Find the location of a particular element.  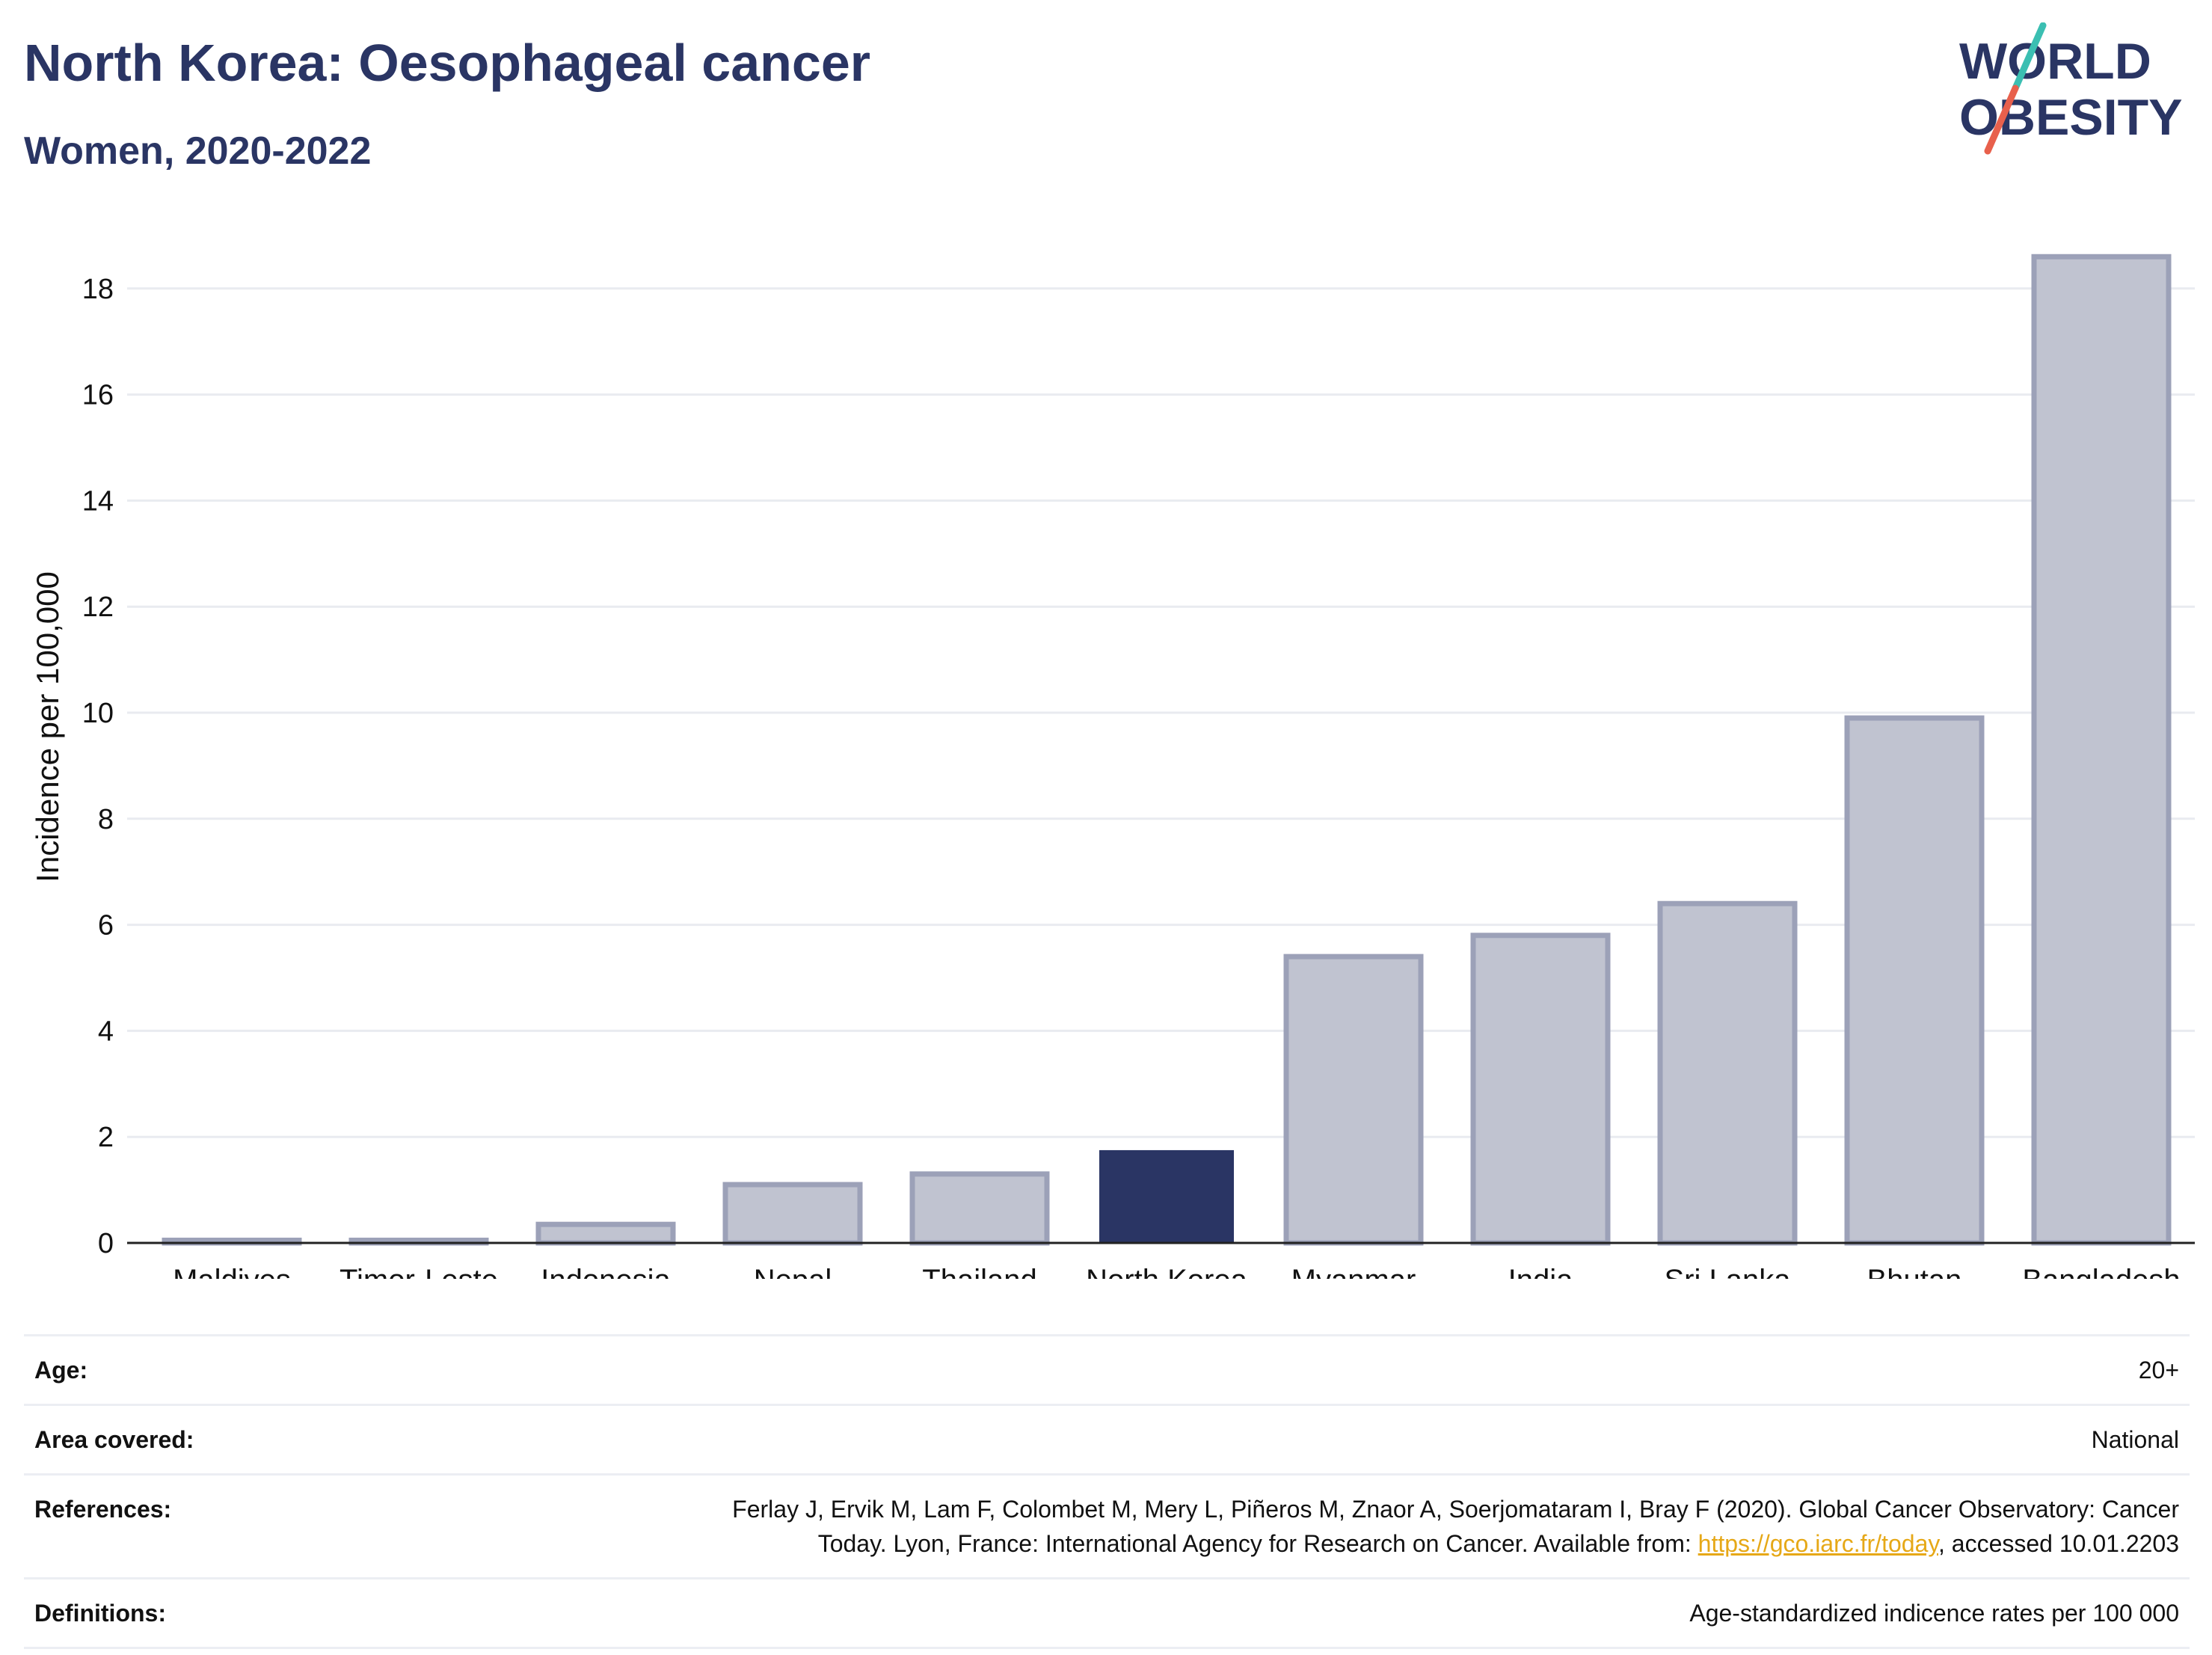

meta-key-definitions: Definitions: is located at coordinates (221, 1613).